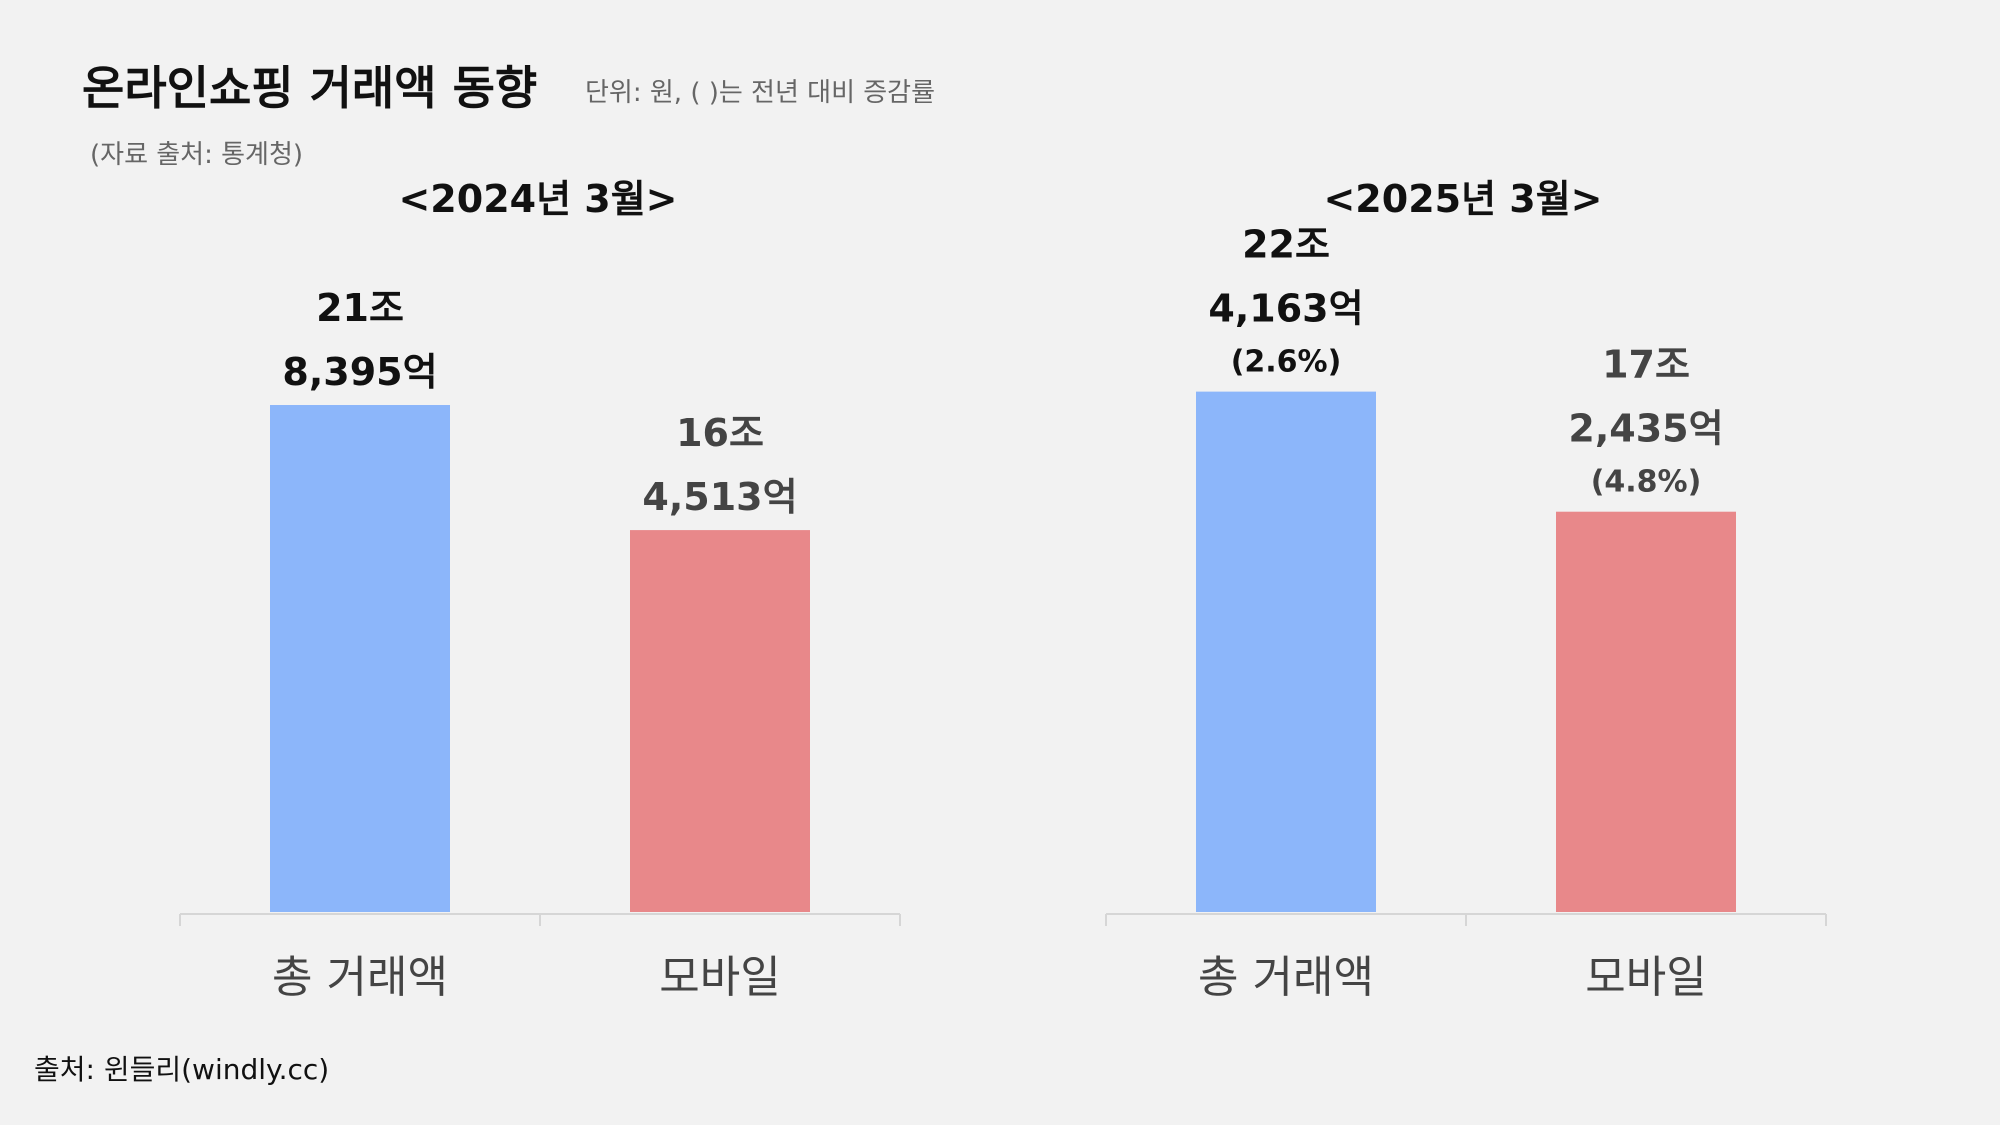 The height and width of the screenshot is (1125, 2000). I want to click on data-label-jo: 16조, so click(720, 433).